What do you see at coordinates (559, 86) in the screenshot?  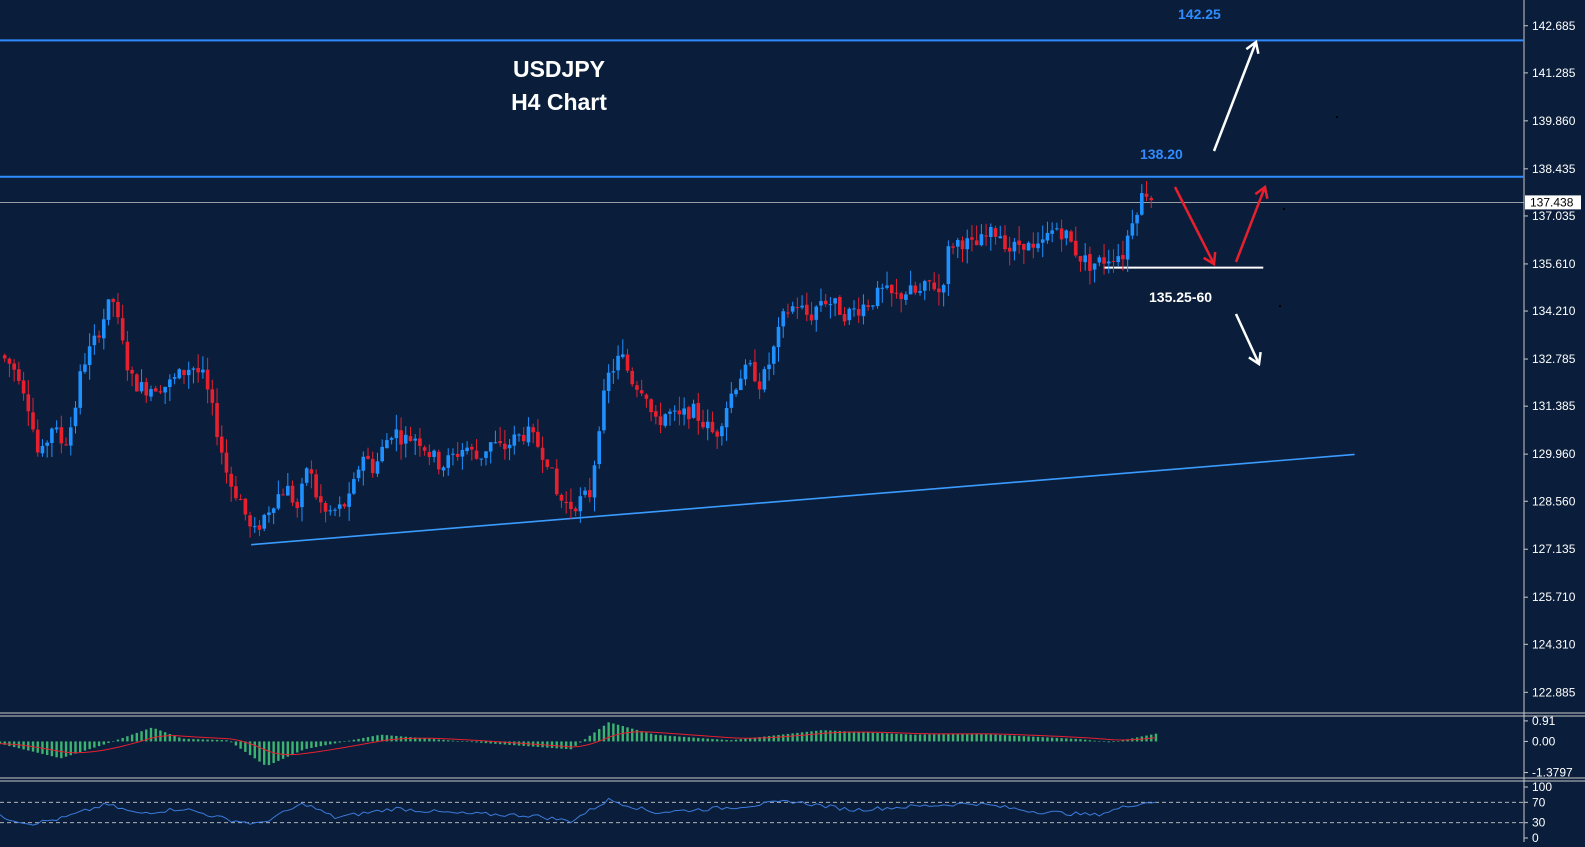 I see `chart-title: USDJPY H4 Chart` at bounding box center [559, 86].